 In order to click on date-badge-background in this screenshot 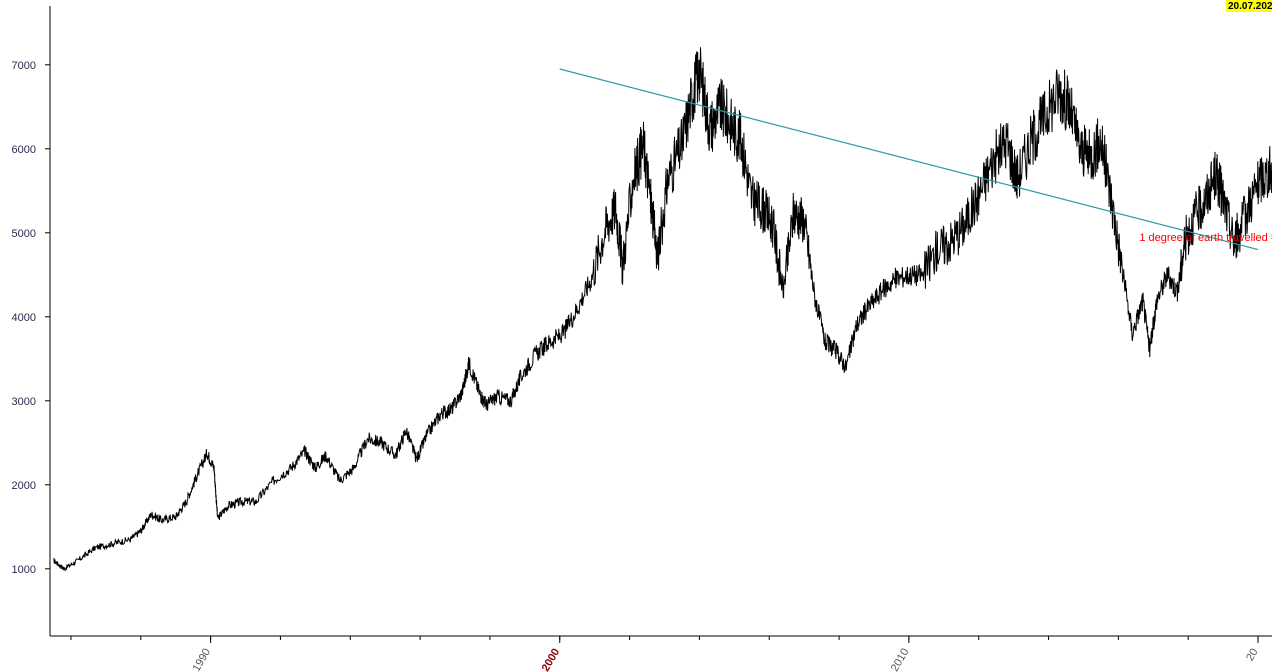, I will do `click(1249, 6)`.